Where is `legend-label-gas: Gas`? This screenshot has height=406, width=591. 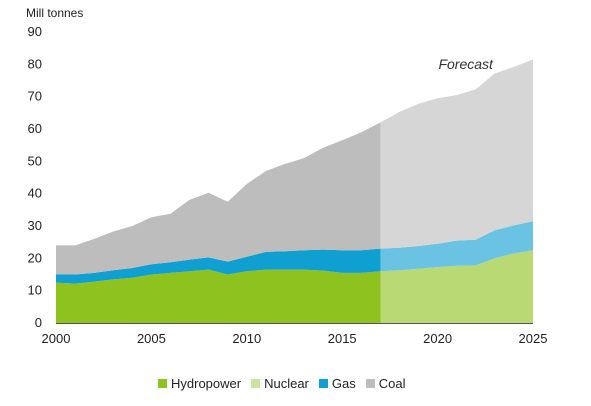 legend-label-gas: Gas is located at coordinates (343, 383).